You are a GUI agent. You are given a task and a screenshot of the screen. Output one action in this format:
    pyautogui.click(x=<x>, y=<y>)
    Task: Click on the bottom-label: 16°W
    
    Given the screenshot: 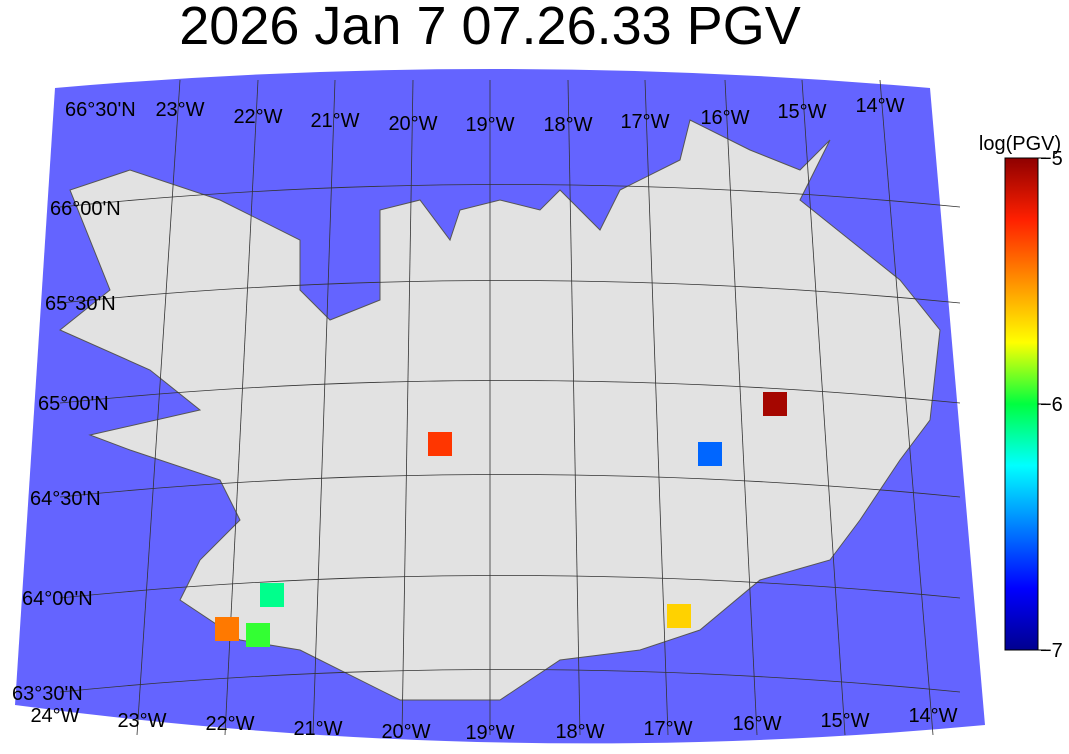 What is the action you would take?
    pyautogui.click(x=756, y=724)
    